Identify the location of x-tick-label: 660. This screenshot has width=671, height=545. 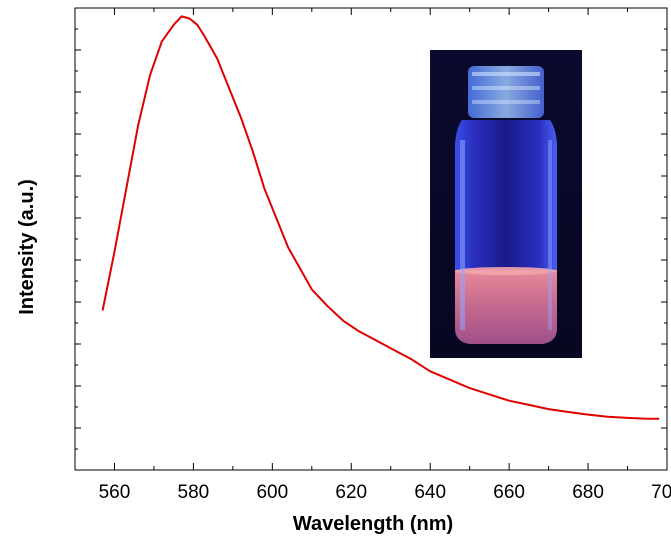
(509, 492).